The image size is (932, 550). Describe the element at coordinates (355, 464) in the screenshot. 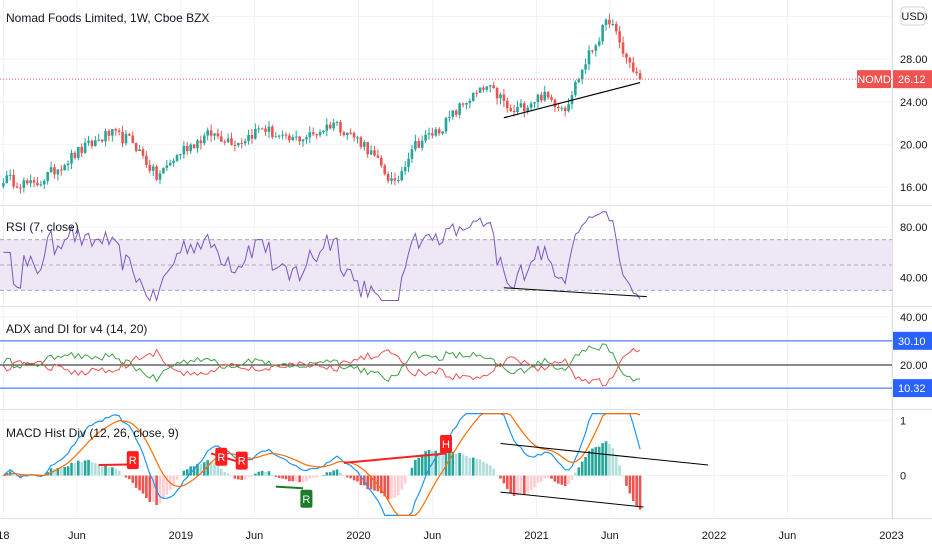

I see `macd-panel: R R R R H` at that location.